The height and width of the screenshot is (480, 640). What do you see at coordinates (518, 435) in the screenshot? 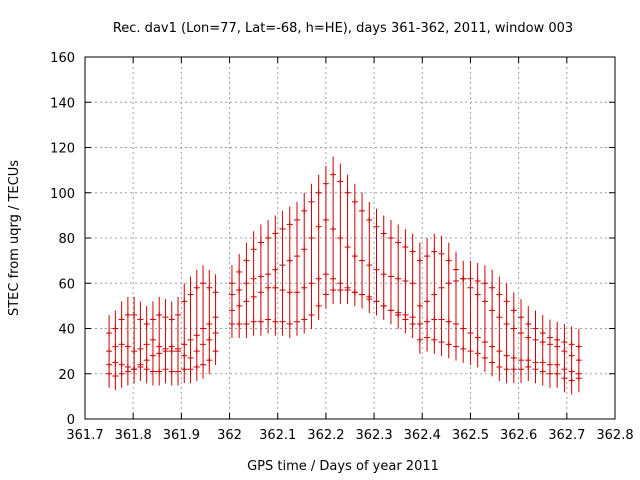
I see `x-tick-label: 362.6` at bounding box center [518, 435].